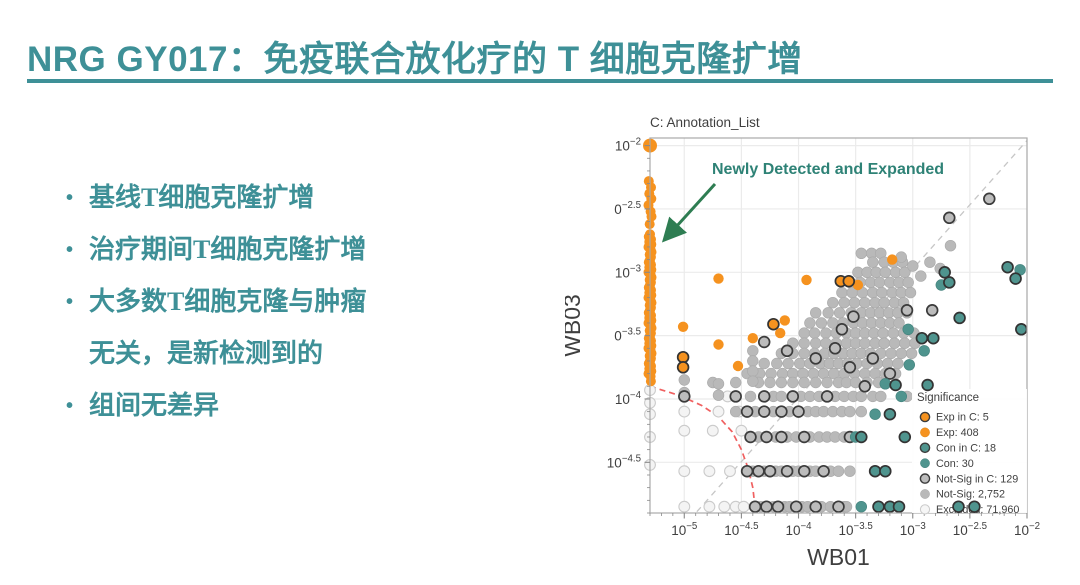 This screenshot has width=1080, height=585. Describe the element at coordinates (627, 335) in the screenshot. I see `axis-tick-label: 0−3.5` at that location.